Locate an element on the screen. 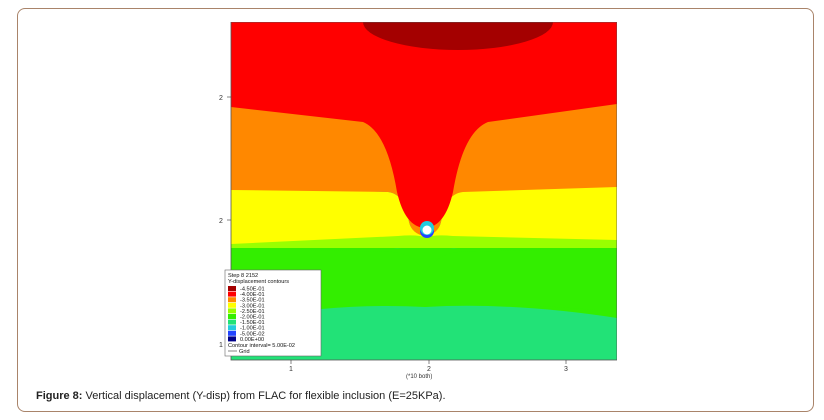 The width and height of the screenshot is (824, 420). x-tick-label: 2 is located at coordinates (429, 369).